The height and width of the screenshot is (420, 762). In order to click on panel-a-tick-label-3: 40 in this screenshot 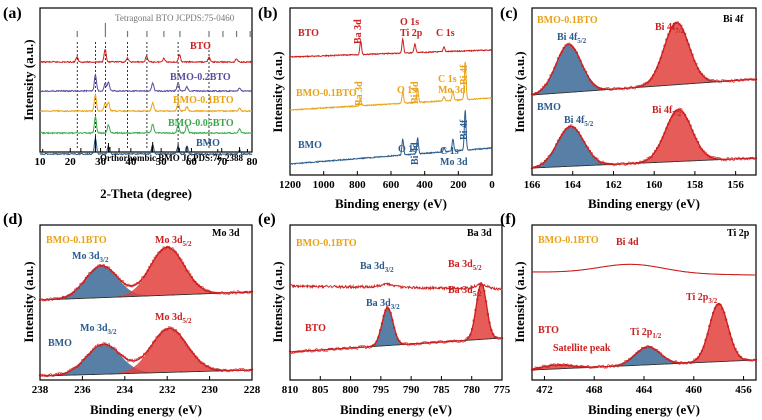, I will do `click(131, 162)`.